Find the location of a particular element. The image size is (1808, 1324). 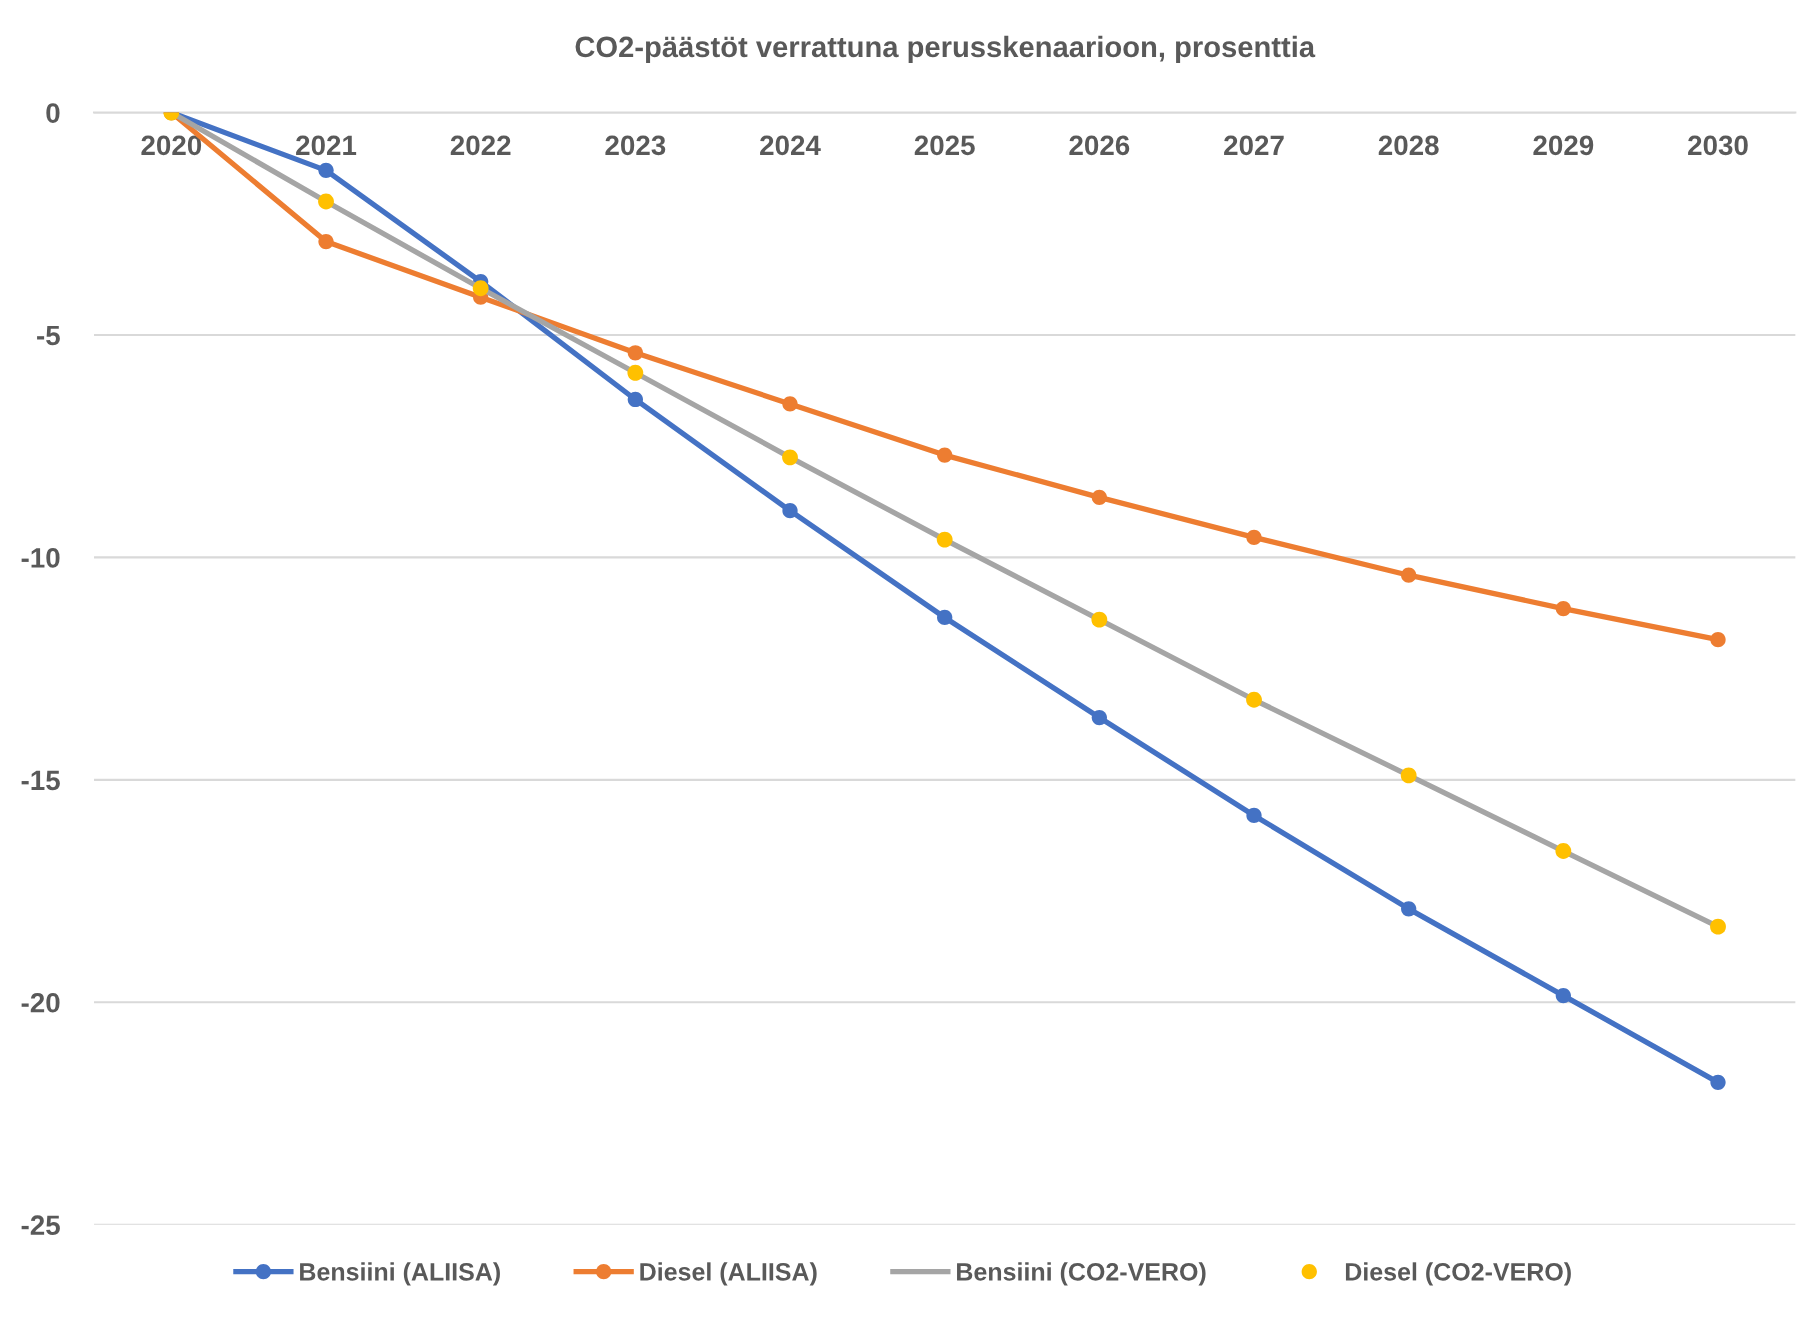

legend-label: Diesel (ALIISA) is located at coordinates (728, 1274).